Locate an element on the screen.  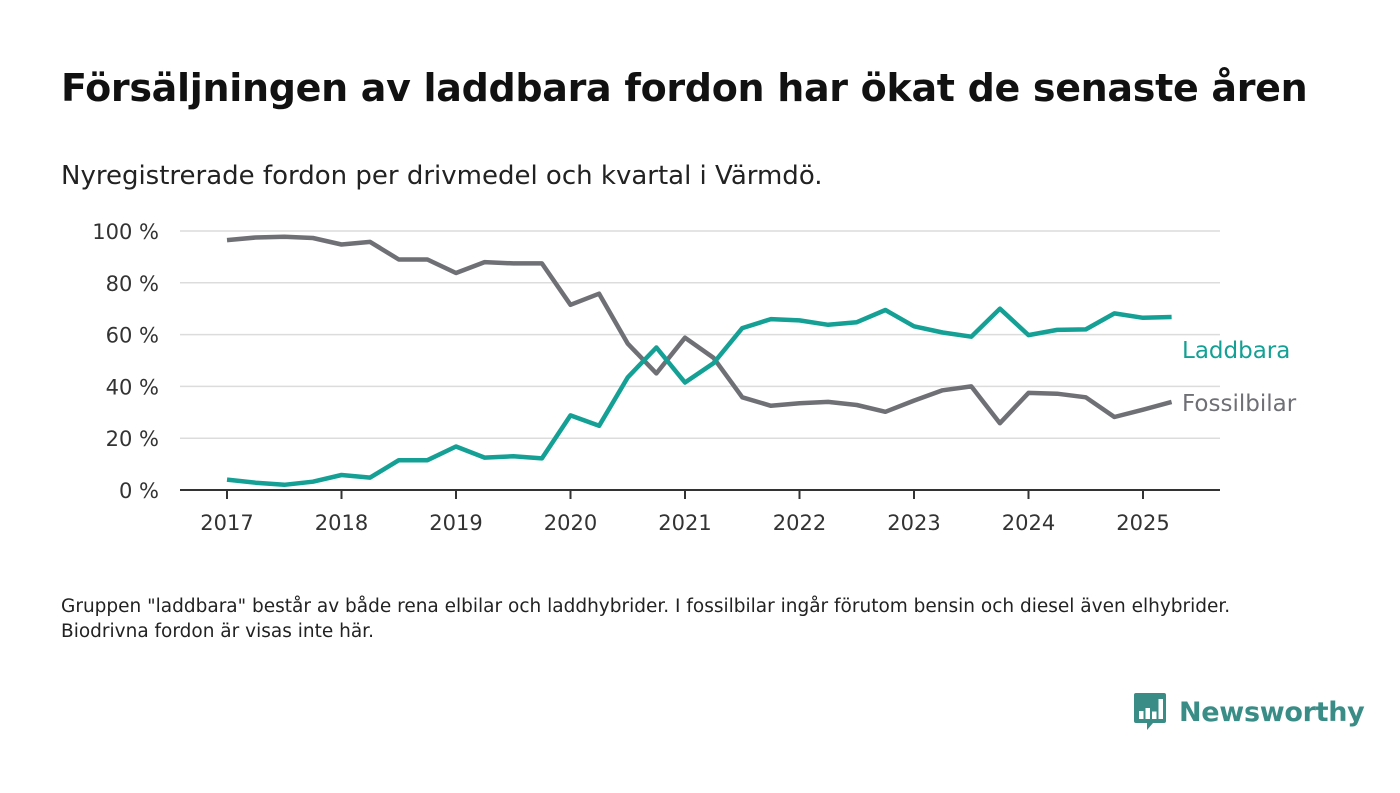
series-label-fossilbilar: Fossilbilar is located at coordinates (1239, 404).